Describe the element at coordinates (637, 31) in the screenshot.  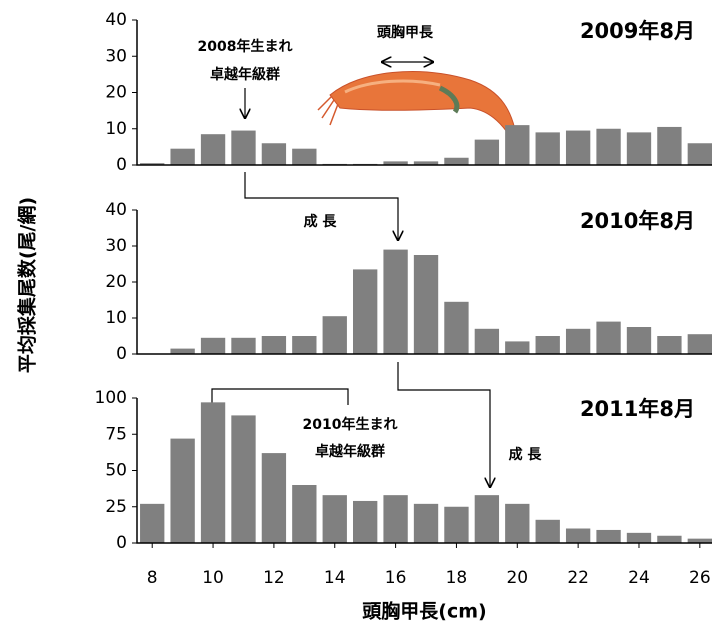
I see `panel-title: 2009年8月` at that location.